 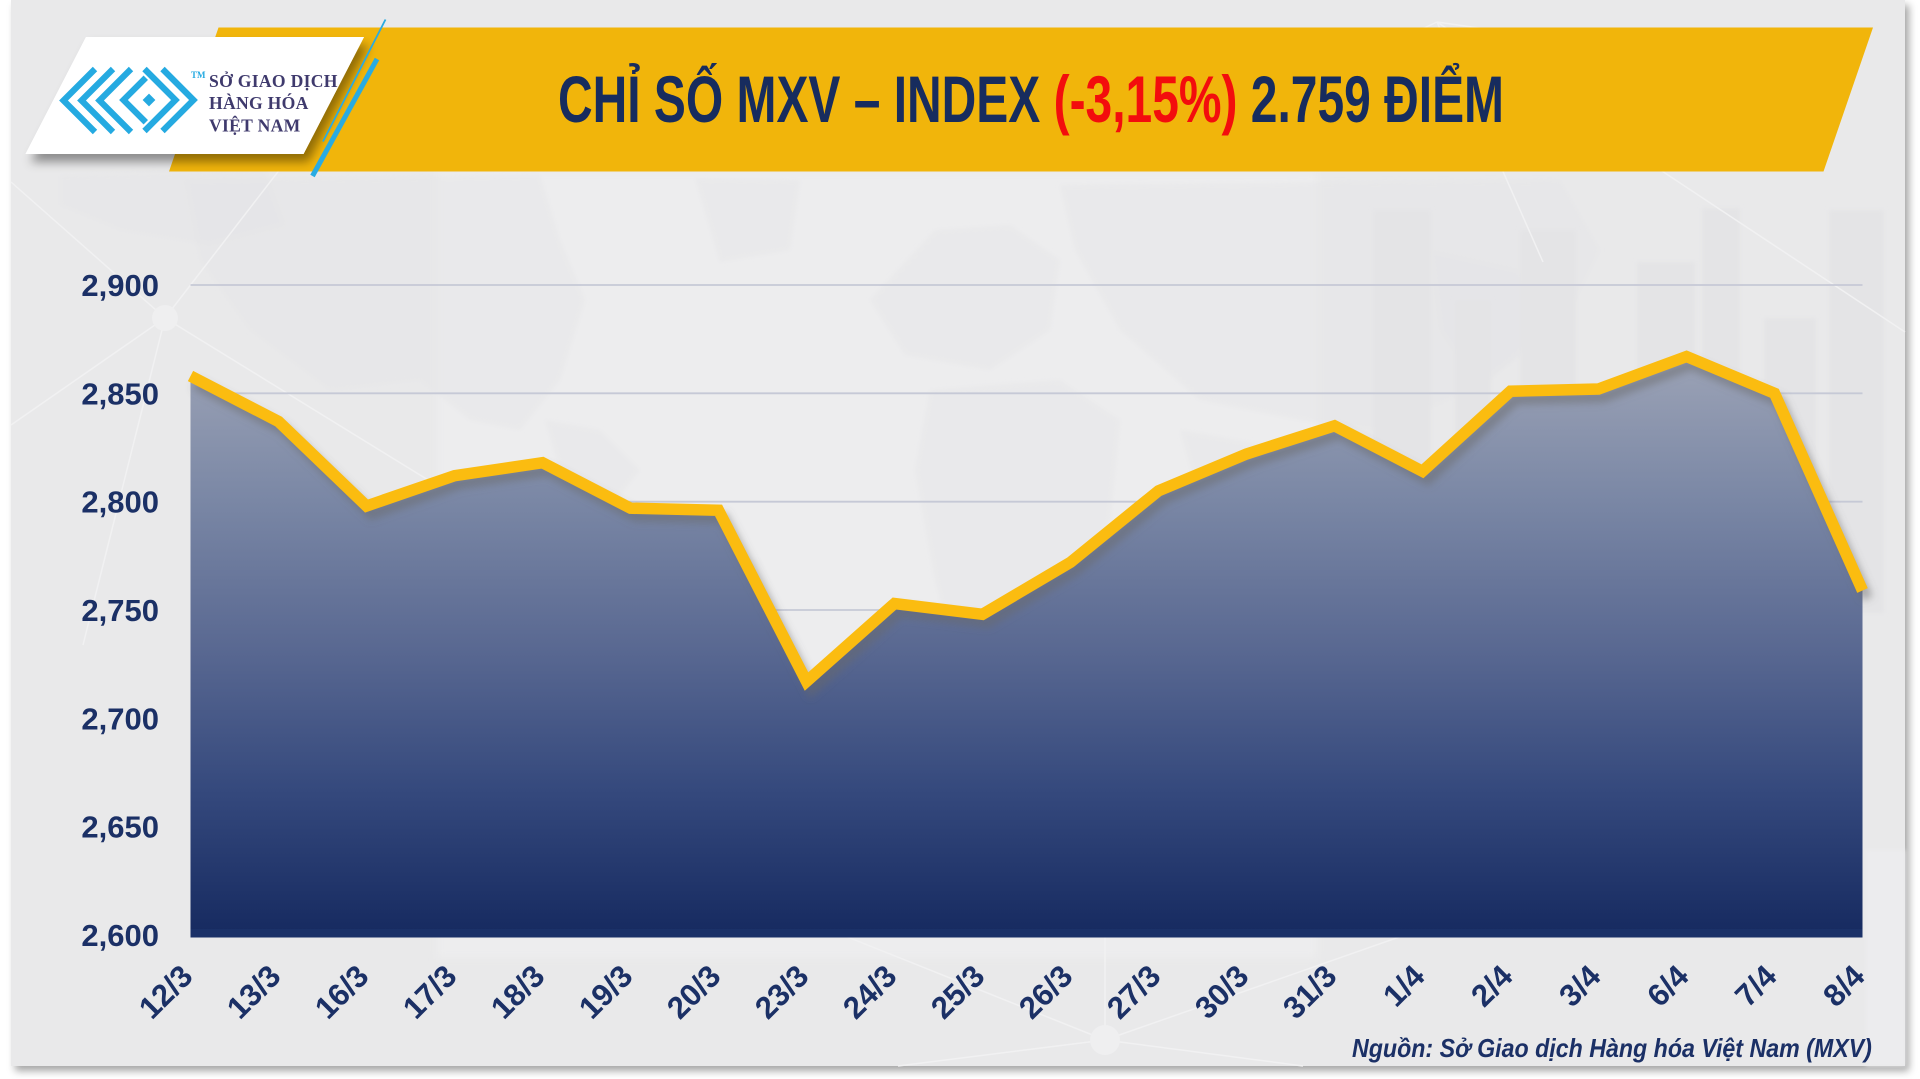 I want to click on svg-text: VIỆT NAM, so click(x=255, y=126).